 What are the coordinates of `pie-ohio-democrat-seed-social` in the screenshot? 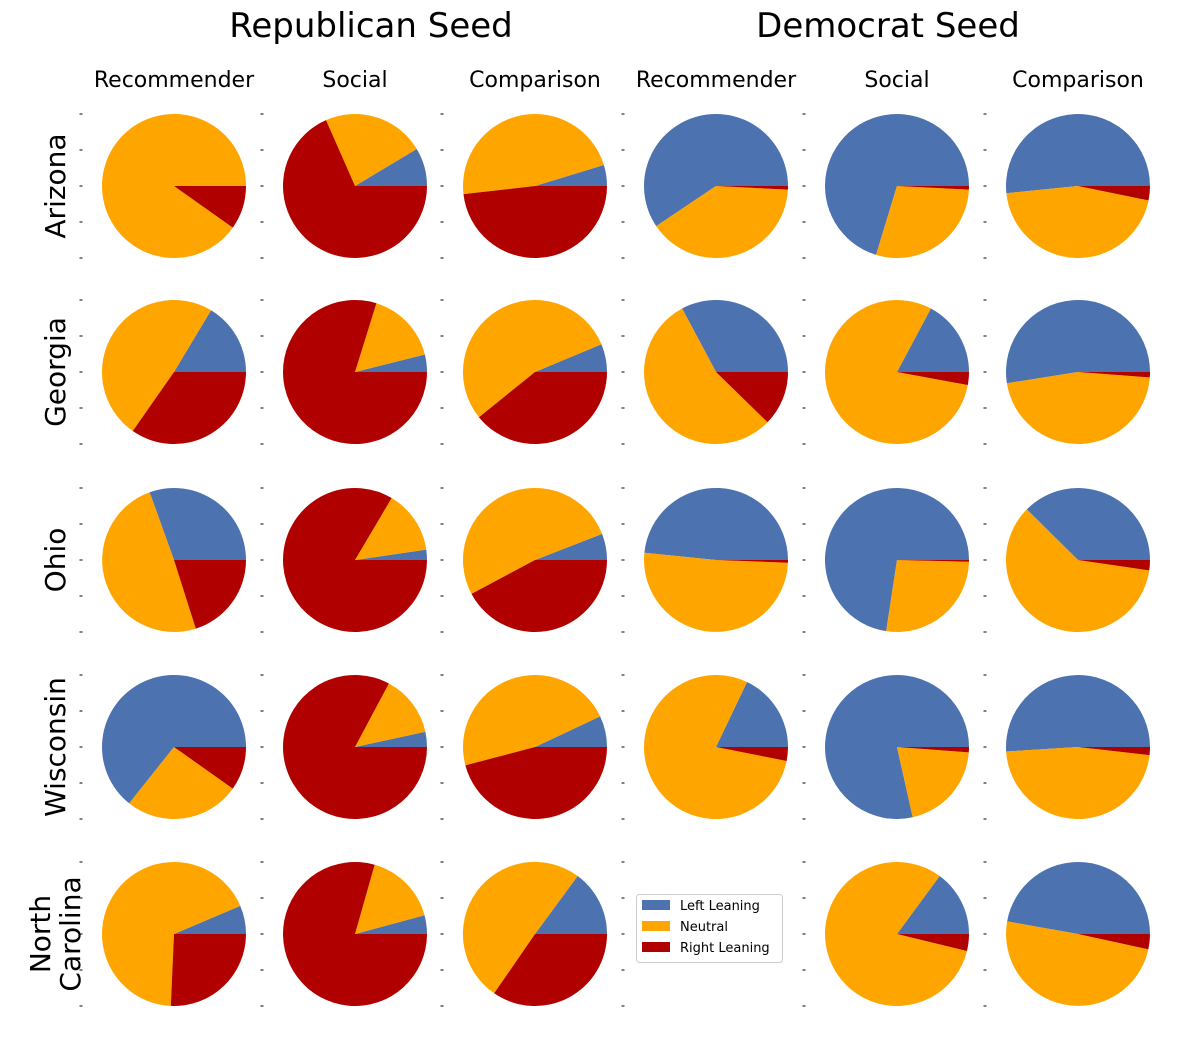 It's located at (897, 559).